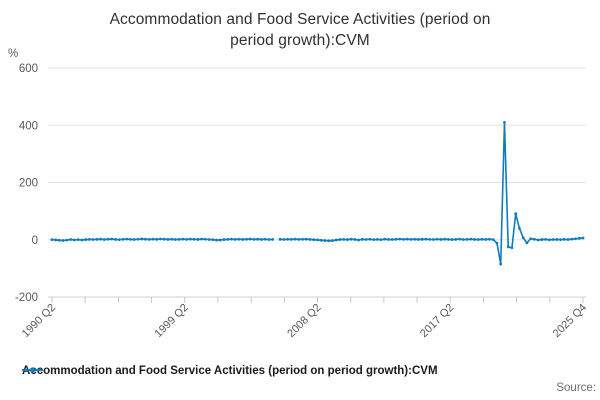  I want to click on y-tick-label: 600, so click(28, 69).